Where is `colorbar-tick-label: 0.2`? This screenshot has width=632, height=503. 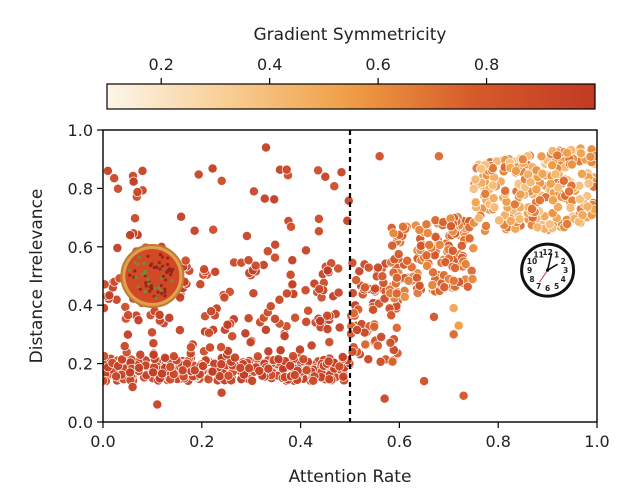
colorbar-tick-label: 0.2 is located at coordinates (160, 64).